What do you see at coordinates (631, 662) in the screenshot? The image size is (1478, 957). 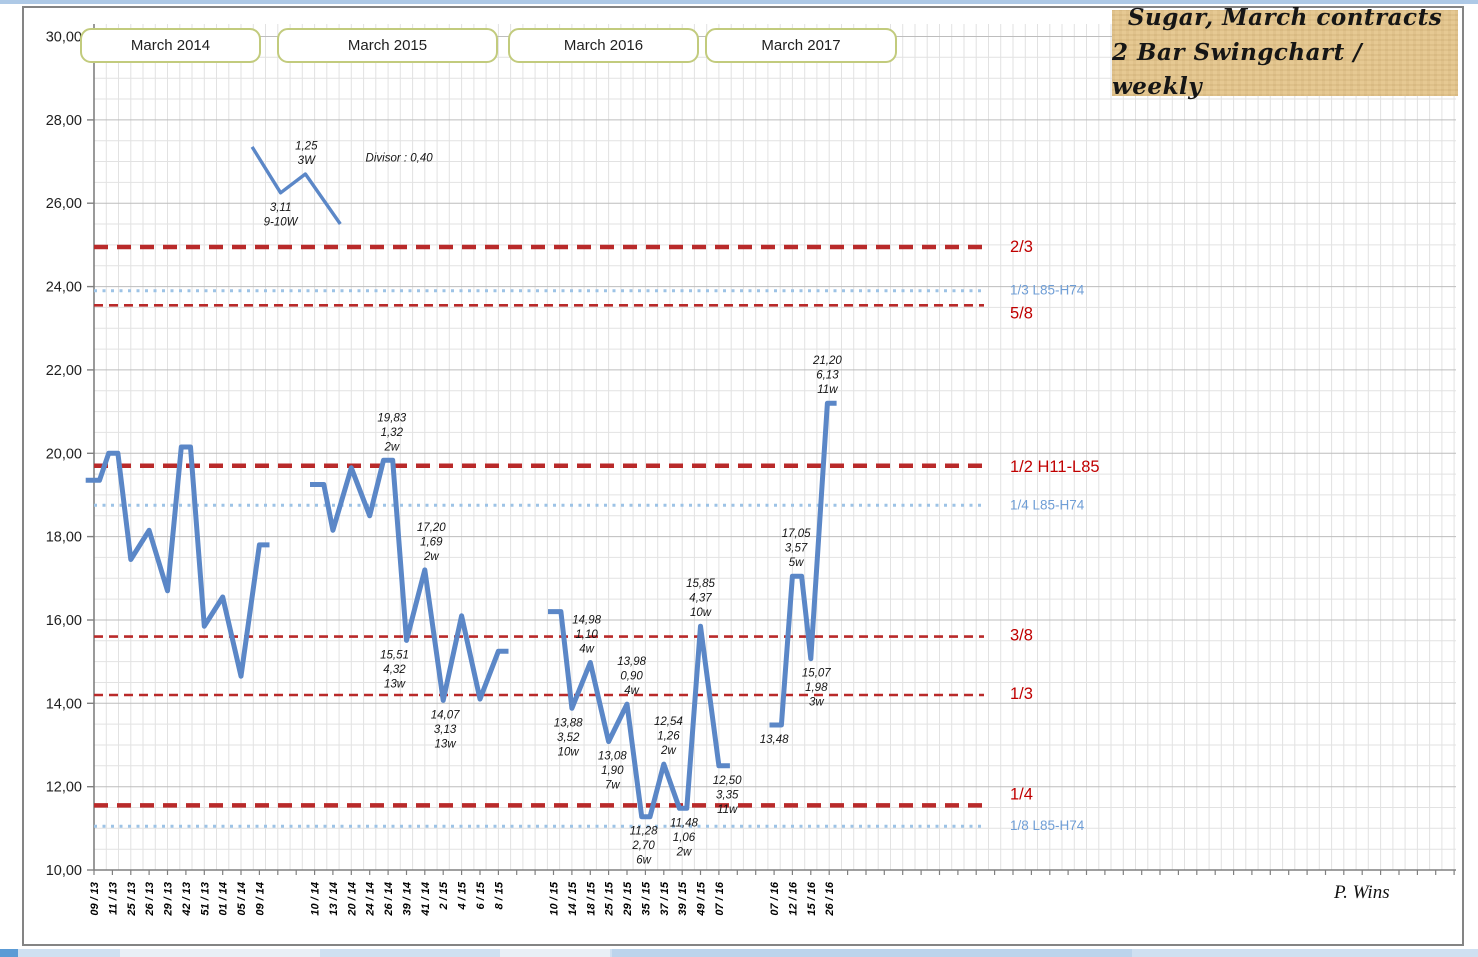 I see `svg-text: 13,98` at bounding box center [631, 662].